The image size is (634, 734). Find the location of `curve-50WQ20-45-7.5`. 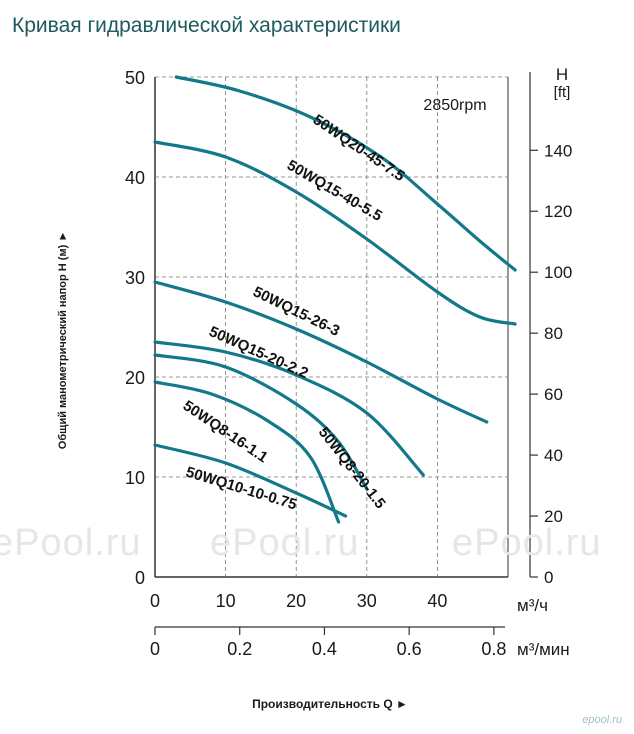

curve-50WQ20-45-7.5 is located at coordinates (345, 173).